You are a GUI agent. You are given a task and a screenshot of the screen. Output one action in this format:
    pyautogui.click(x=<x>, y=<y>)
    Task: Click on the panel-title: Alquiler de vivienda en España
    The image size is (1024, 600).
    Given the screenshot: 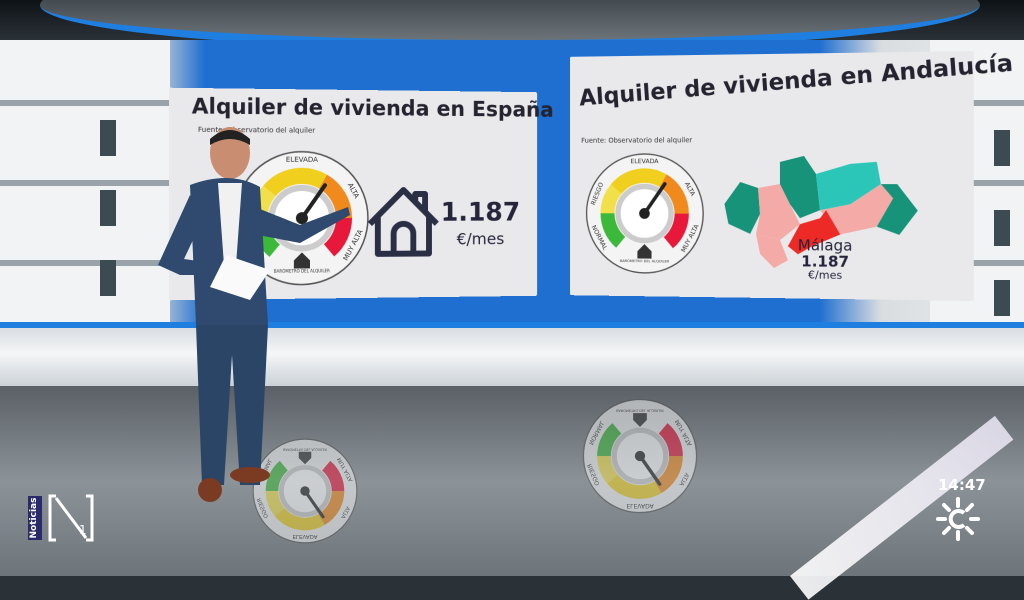 What is the action you would take?
    pyautogui.click(x=372, y=108)
    